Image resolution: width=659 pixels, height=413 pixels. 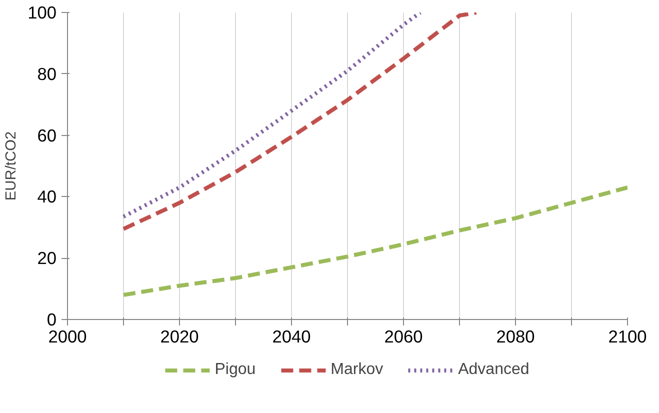 I want to click on y-axis-title: EUR/tCO2, so click(x=12, y=166).